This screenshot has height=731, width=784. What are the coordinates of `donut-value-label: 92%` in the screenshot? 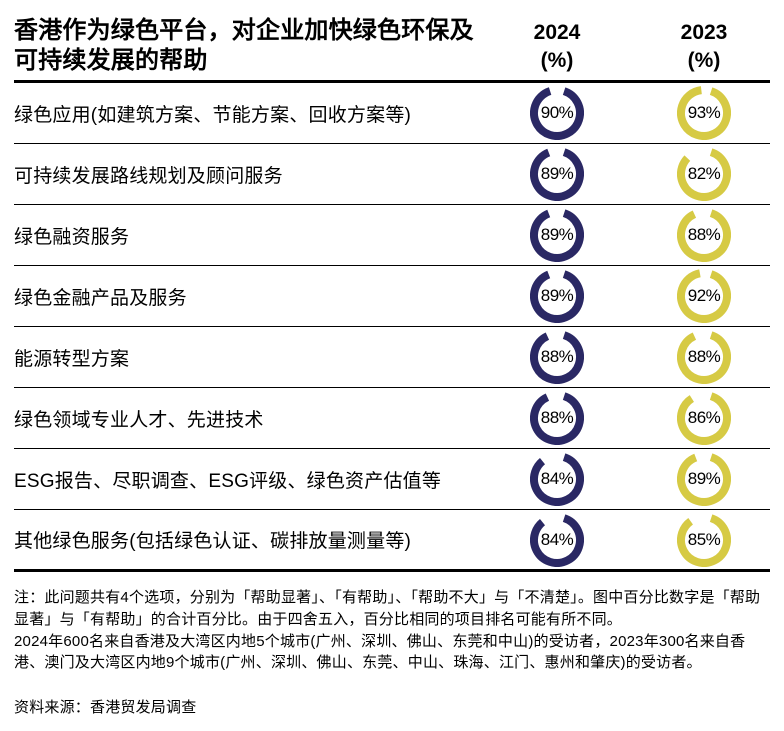 It's located at (704, 295).